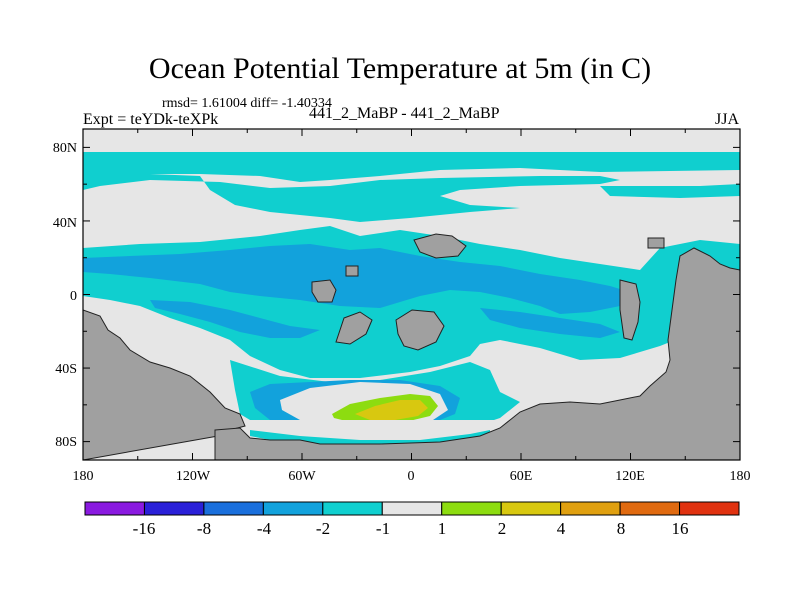 The height and width of the screenshot is (600, 800). Describe the element at coordinates (83, 476) in the screenshot. I see `lon-label-180w: 180` at that location.